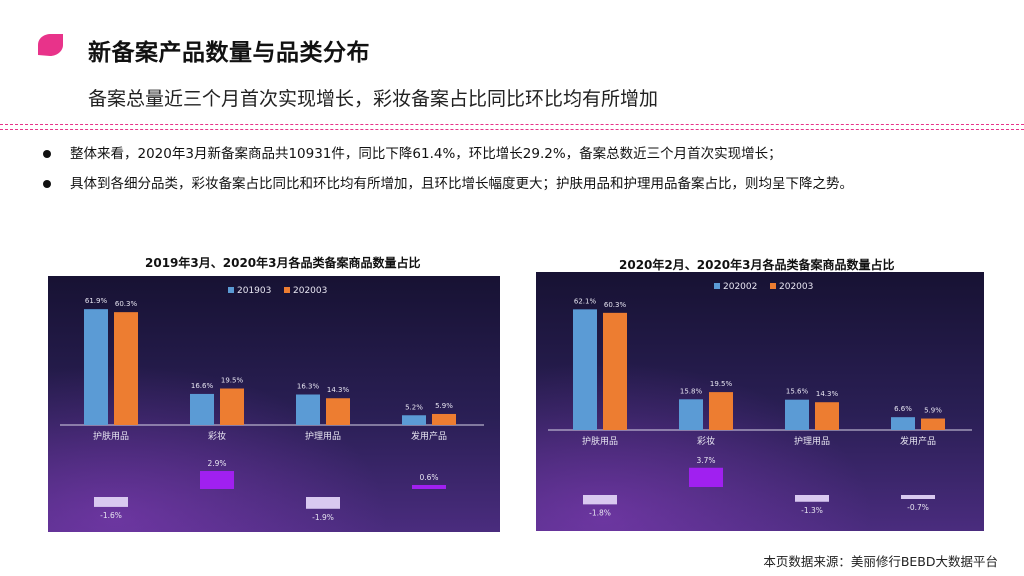  What do you see at coordinates (202, 386) in the screenshot?
I see `data-label-201903-1: 16.6%` at bounding box center [202, 386].